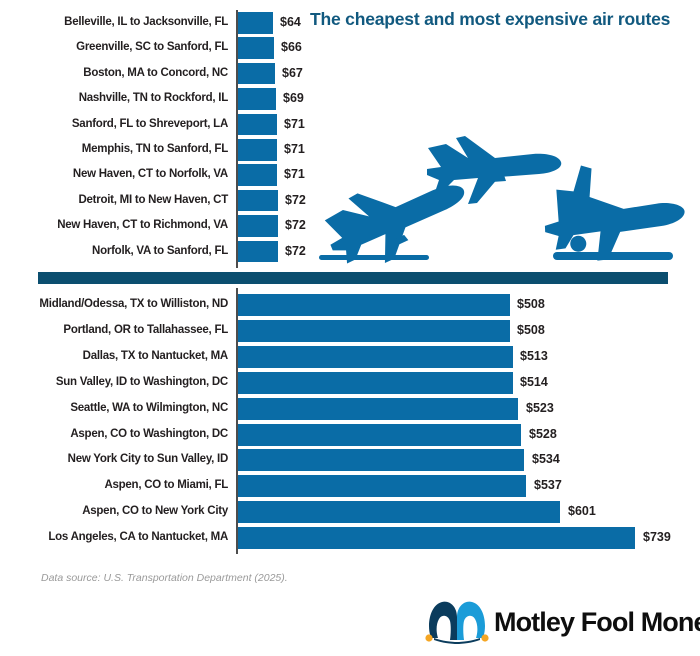  What do you see at coordinates (546, 459) in the screenshot?
I see `route-value: $534` at bounding box center [546, 459].